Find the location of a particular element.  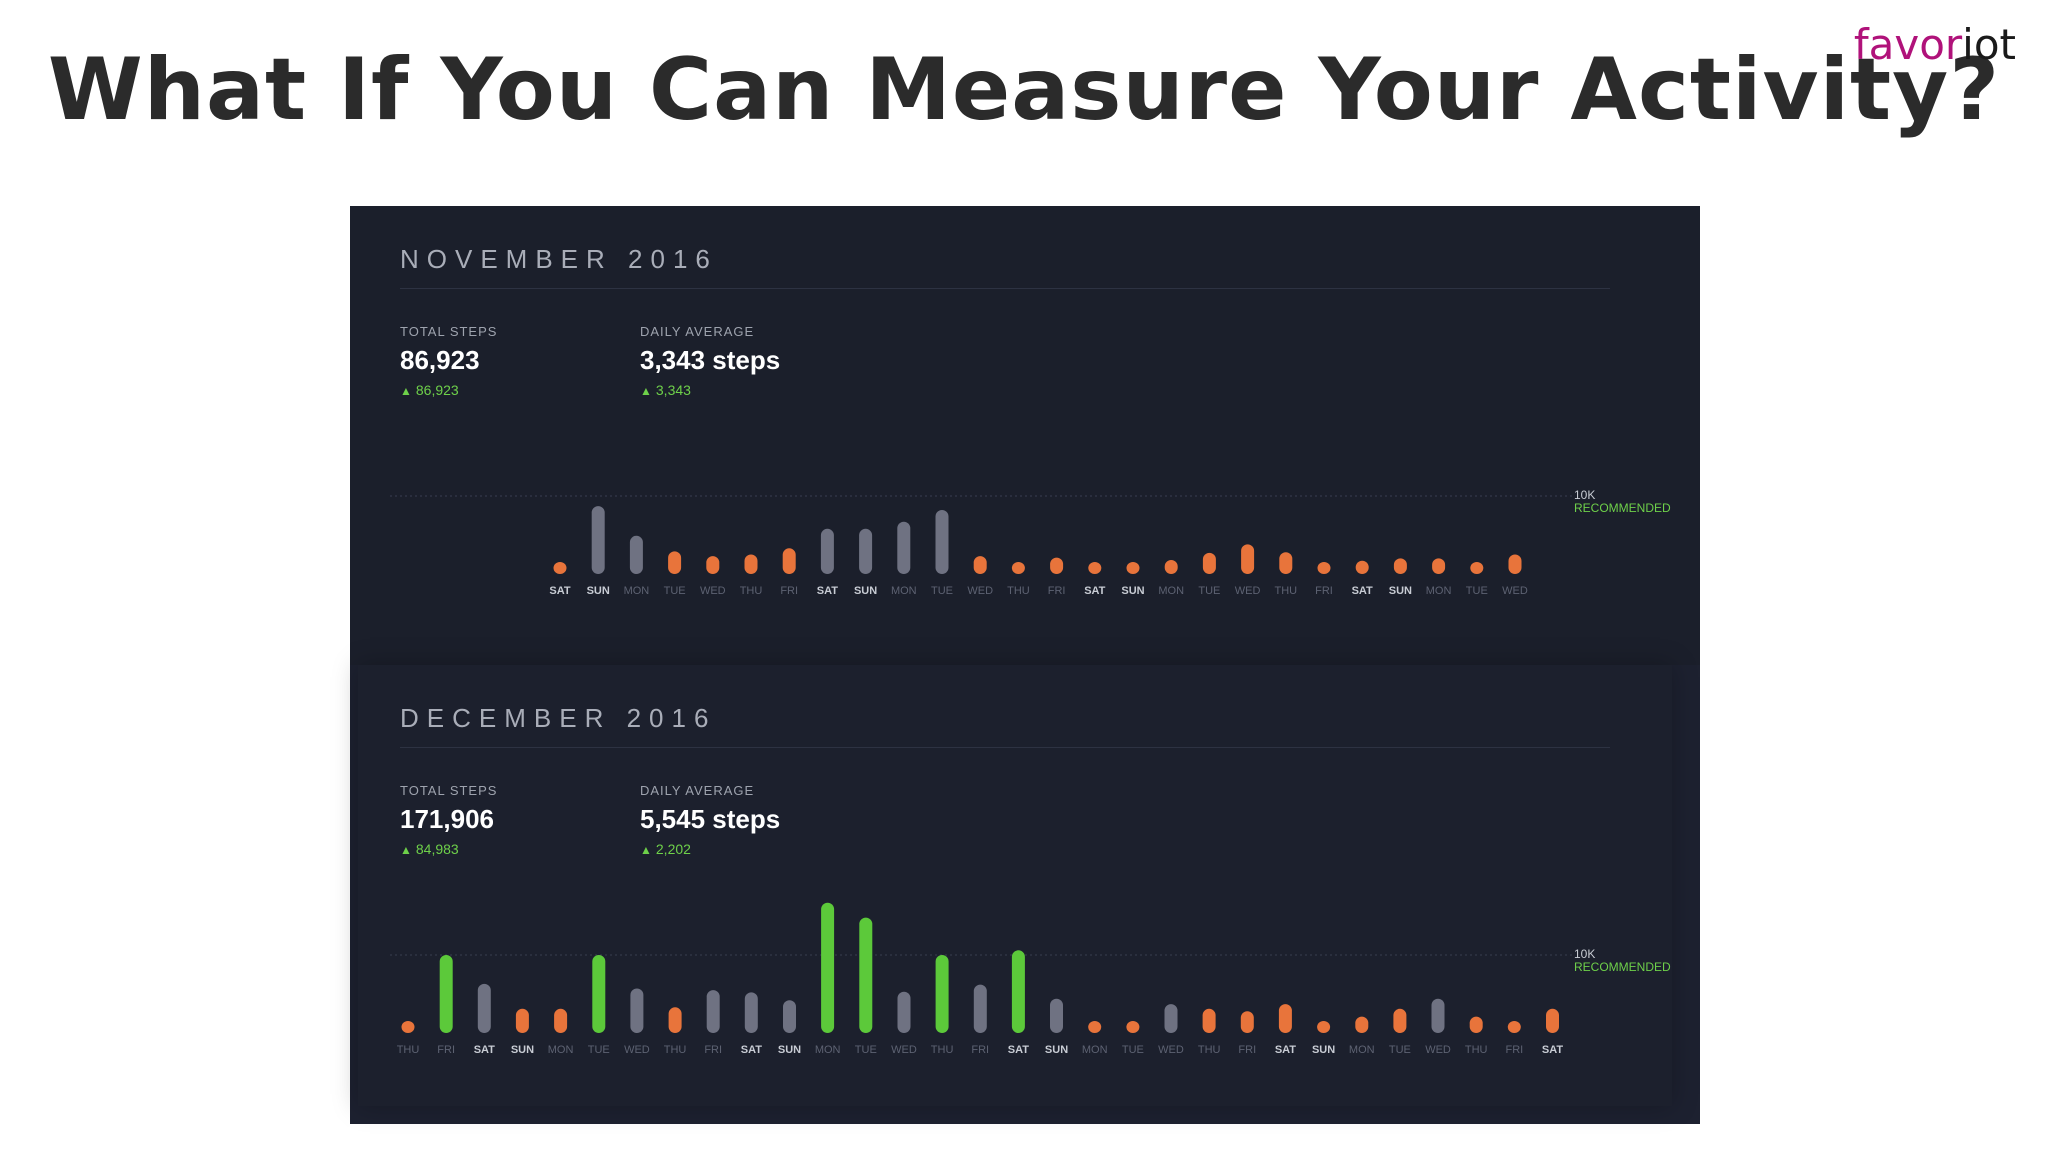

november-day-label-5: WED is located at coordinates (713, 591).